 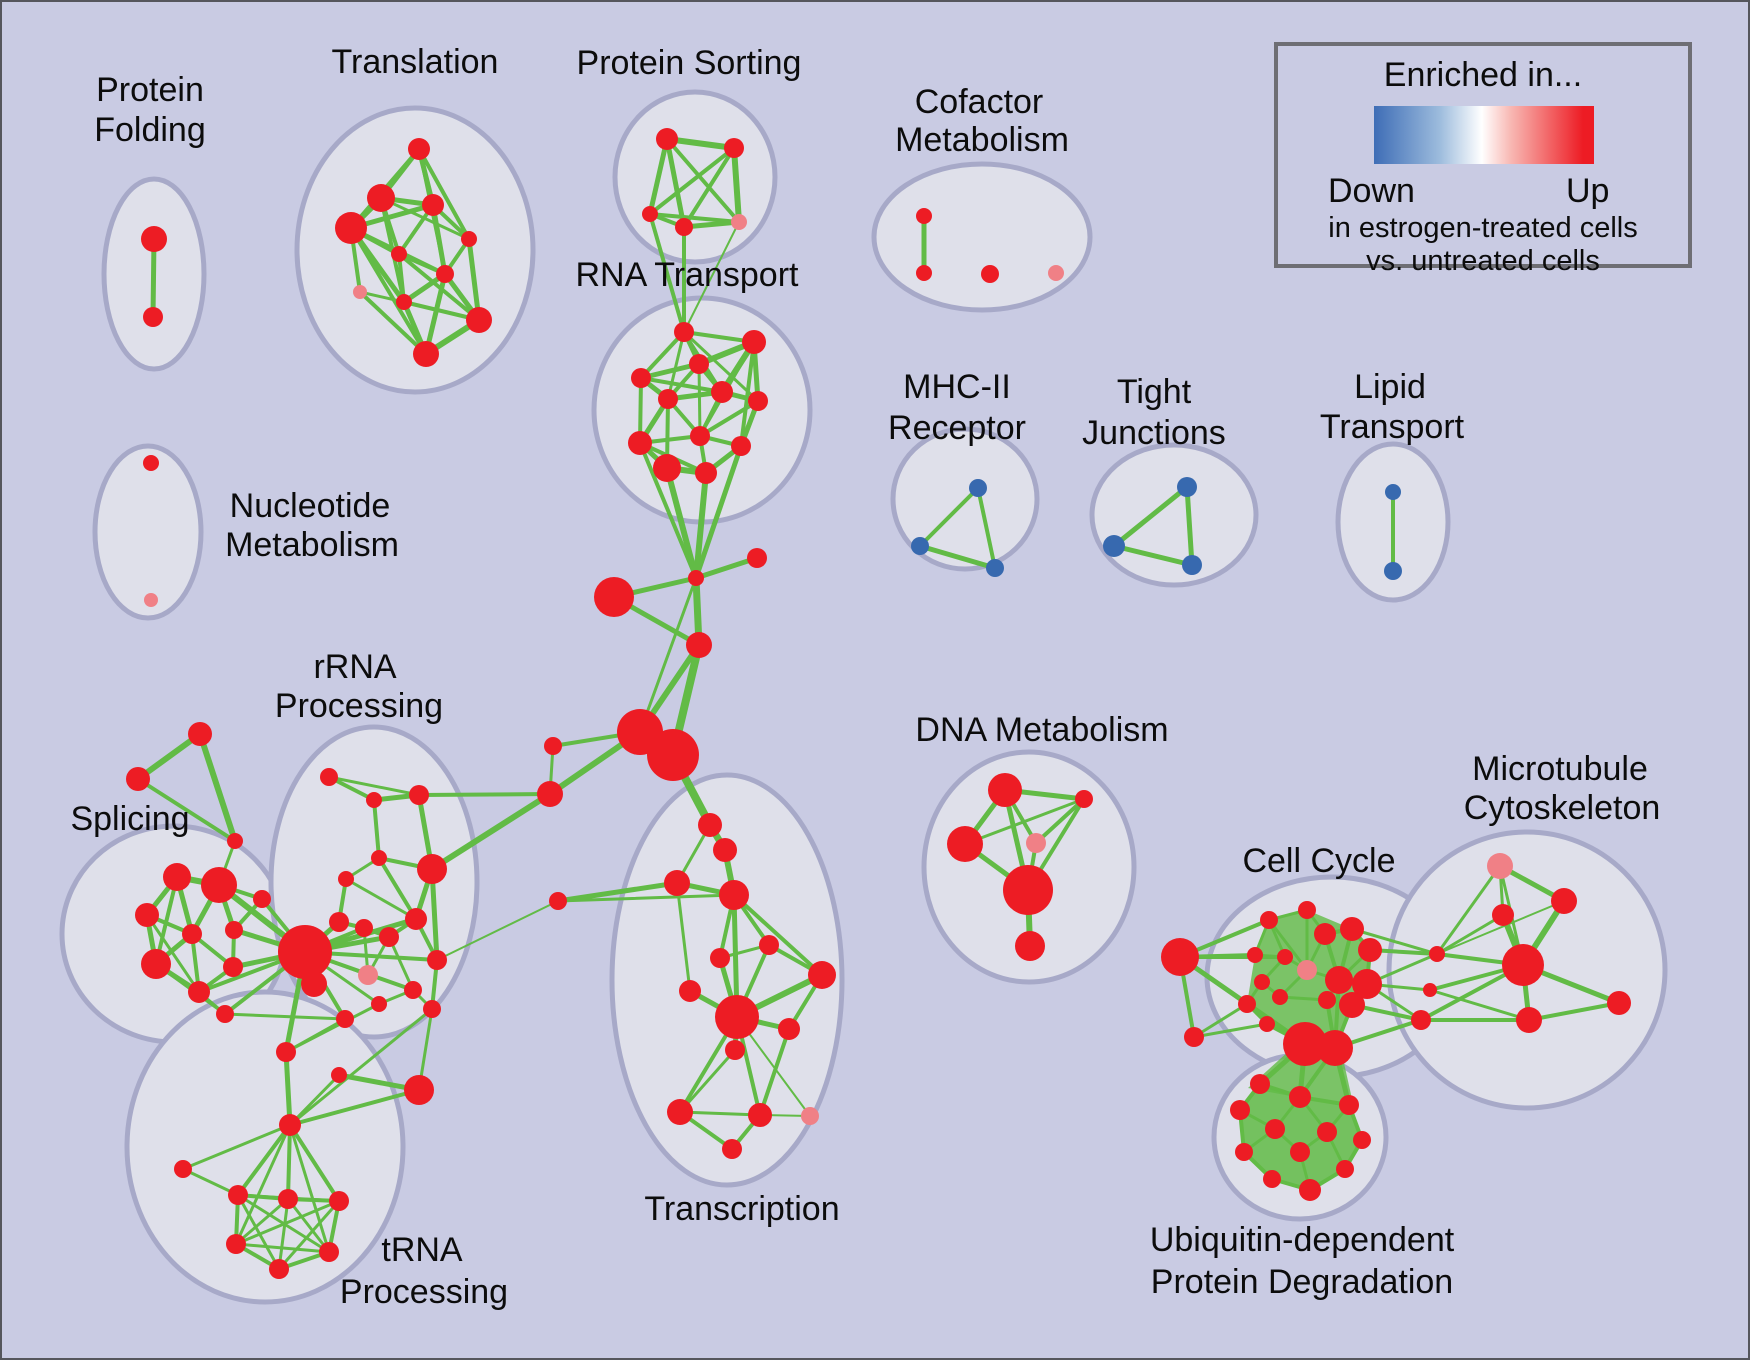 I want to click on node-n9, so click(x=737, y=1017).